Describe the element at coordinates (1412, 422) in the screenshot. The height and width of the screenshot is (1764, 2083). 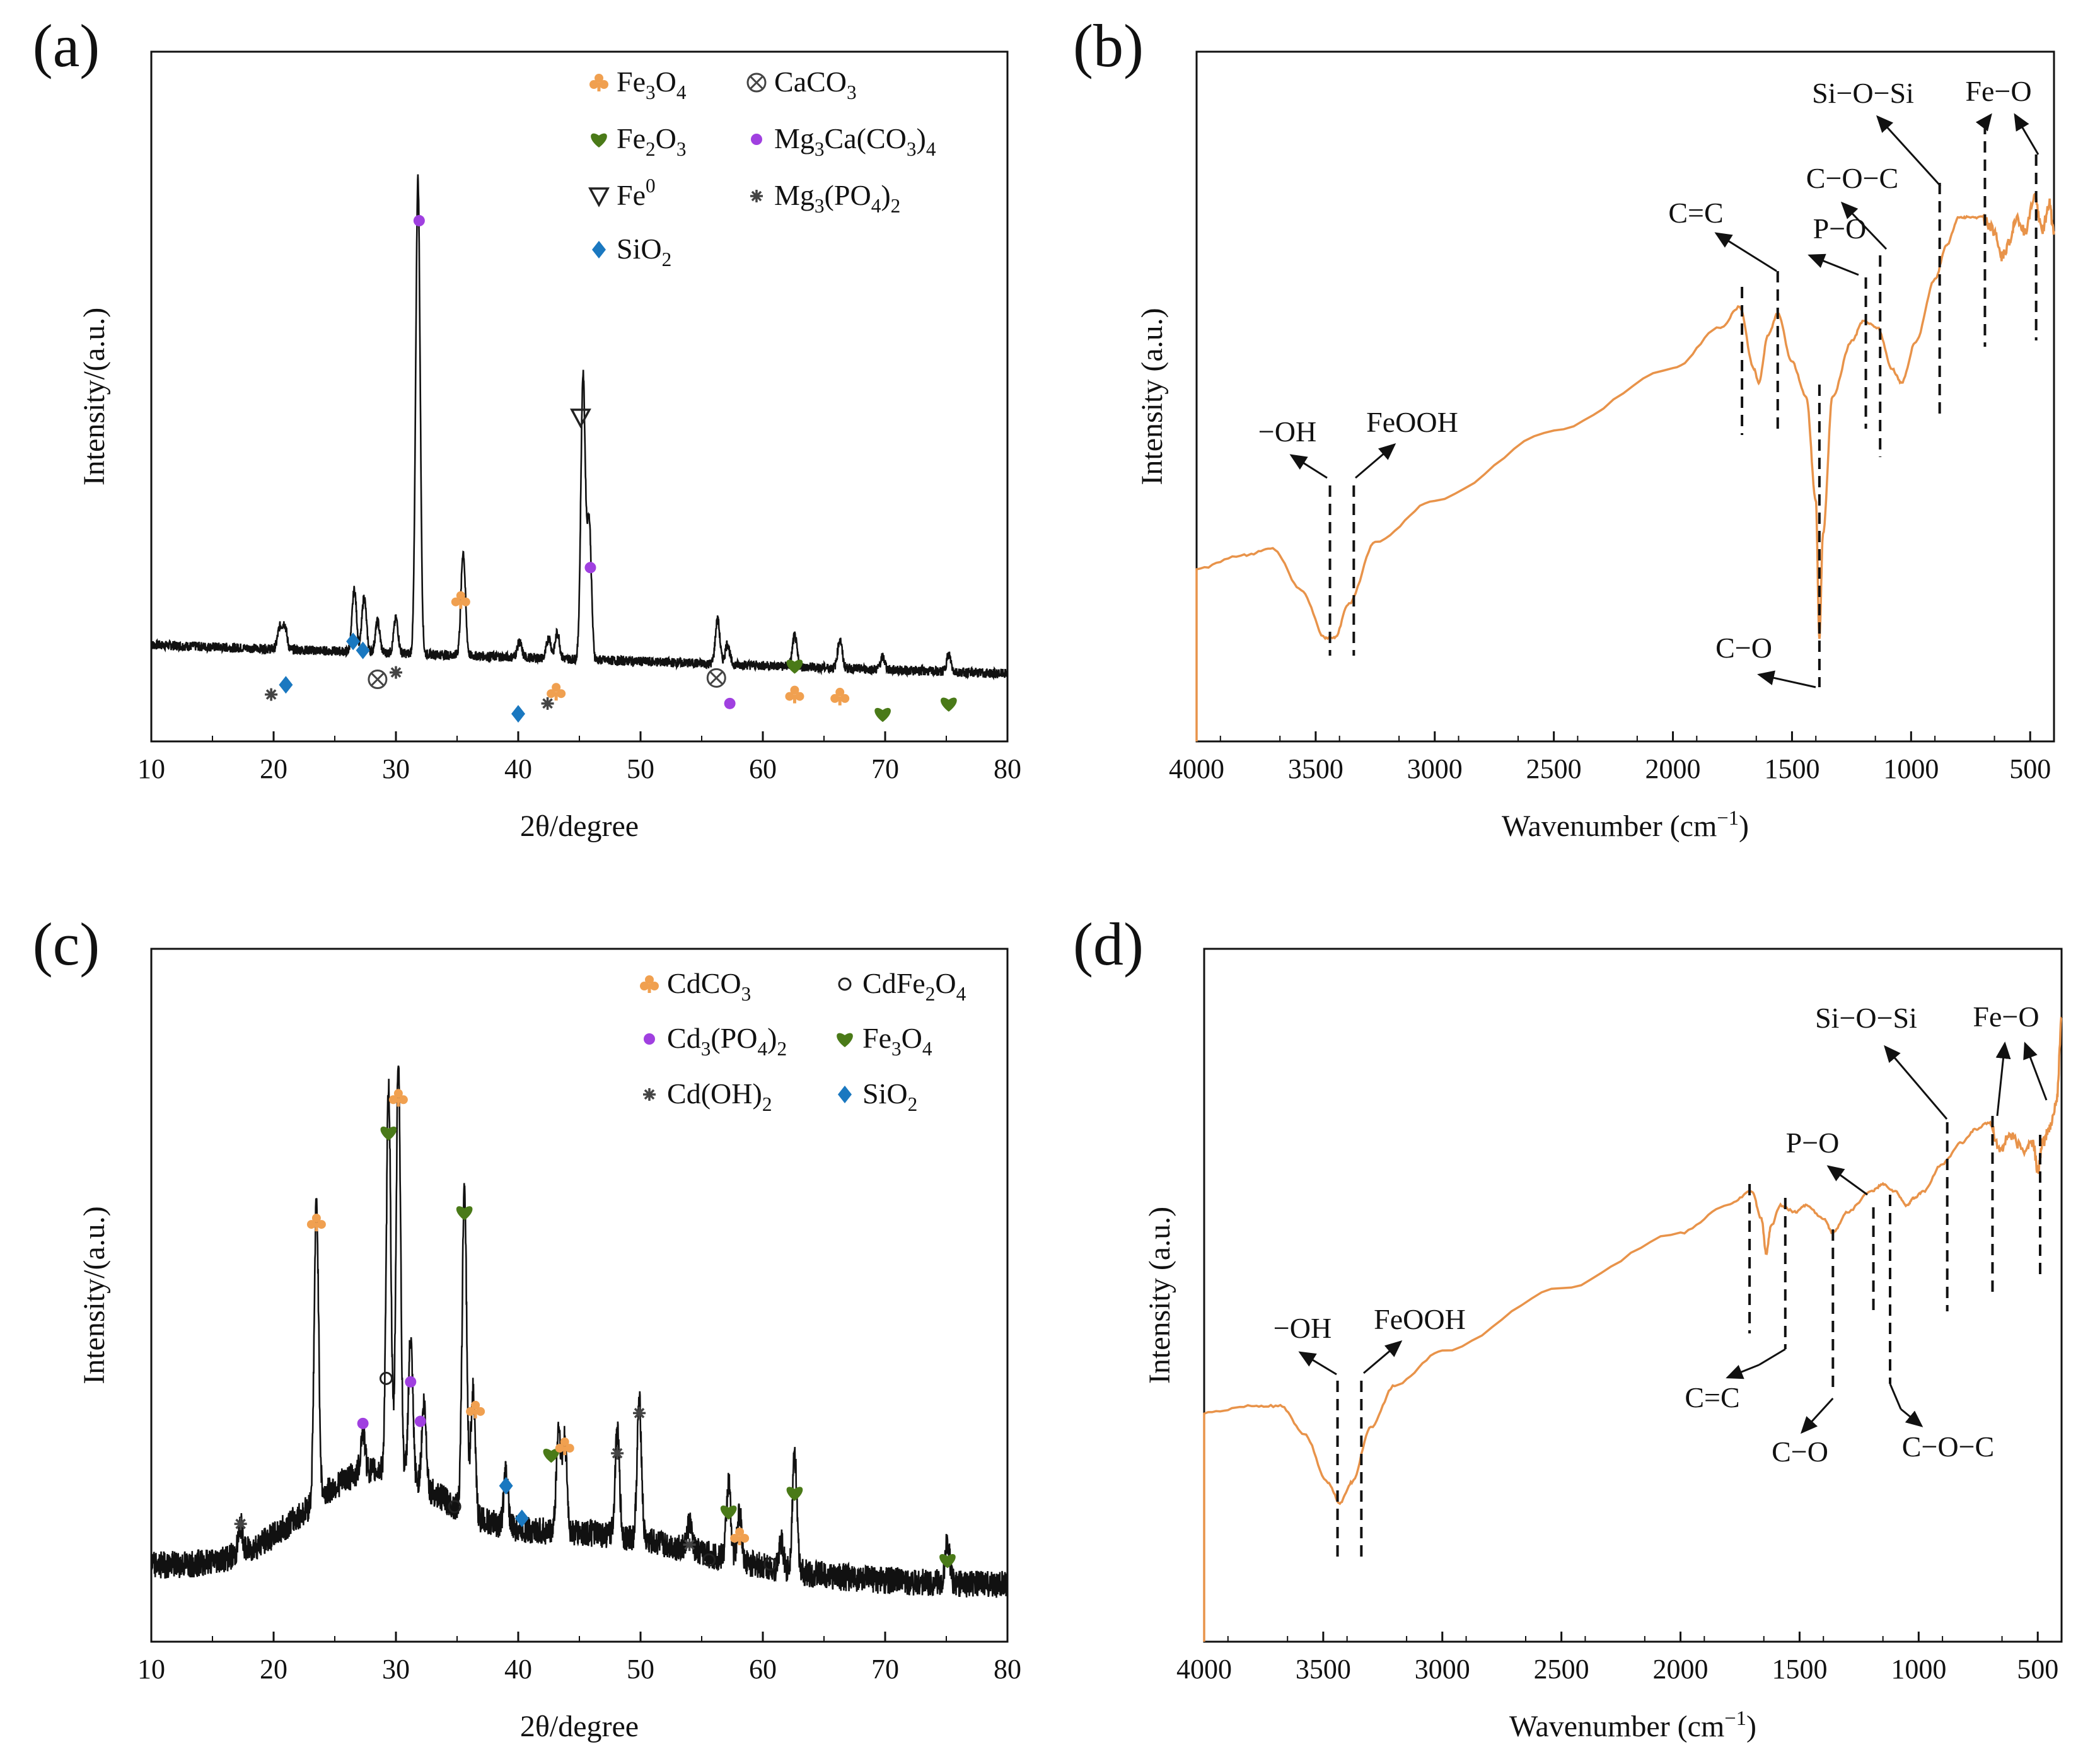
I see `annotation-label: FeOOH` at that location.